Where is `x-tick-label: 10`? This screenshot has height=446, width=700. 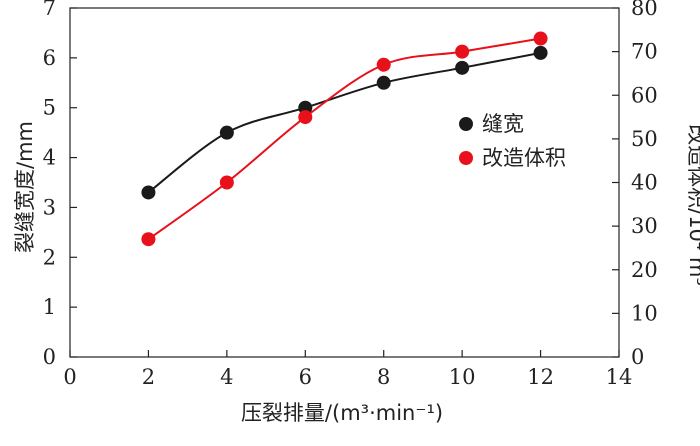 x-tick-label: 10 is located at coordinates (462, 377).